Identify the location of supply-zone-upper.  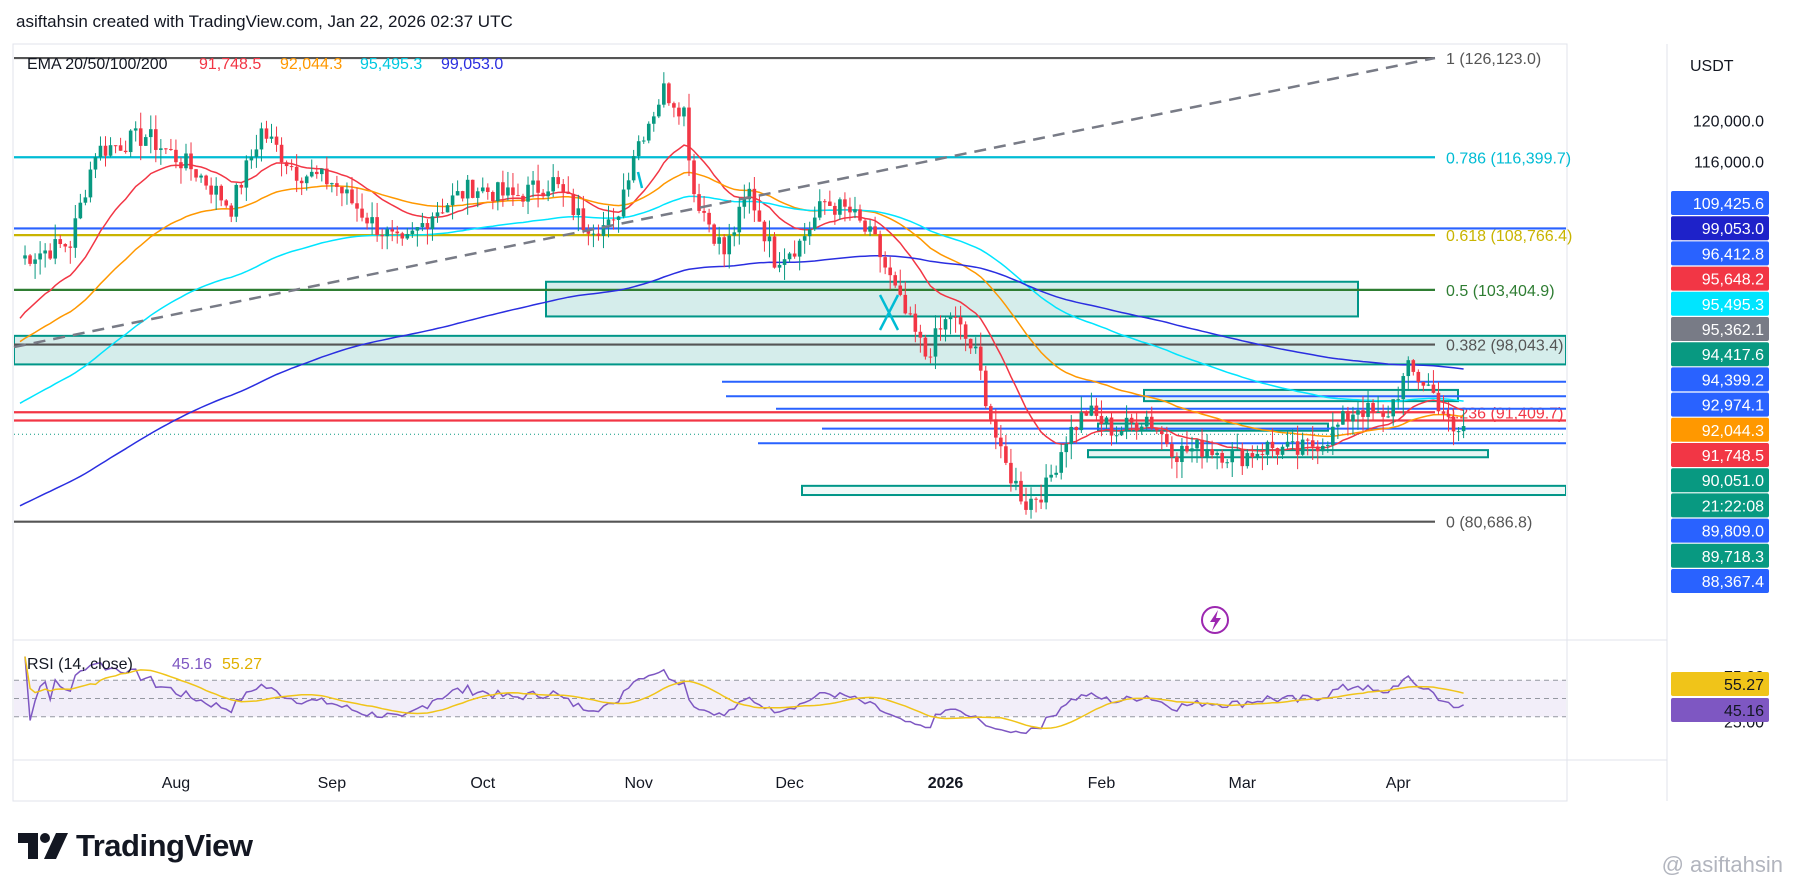
(952, 299).